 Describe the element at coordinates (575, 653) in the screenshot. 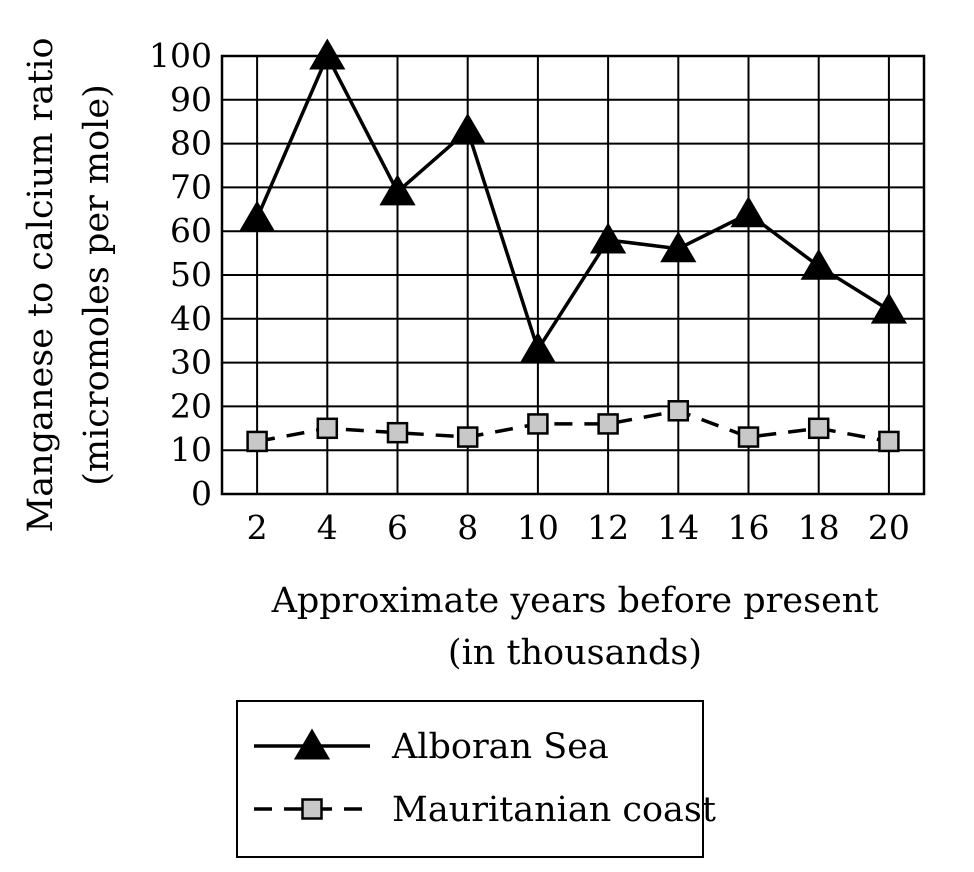

I see `x-axis-subtitle: (in thousands)` at that location.